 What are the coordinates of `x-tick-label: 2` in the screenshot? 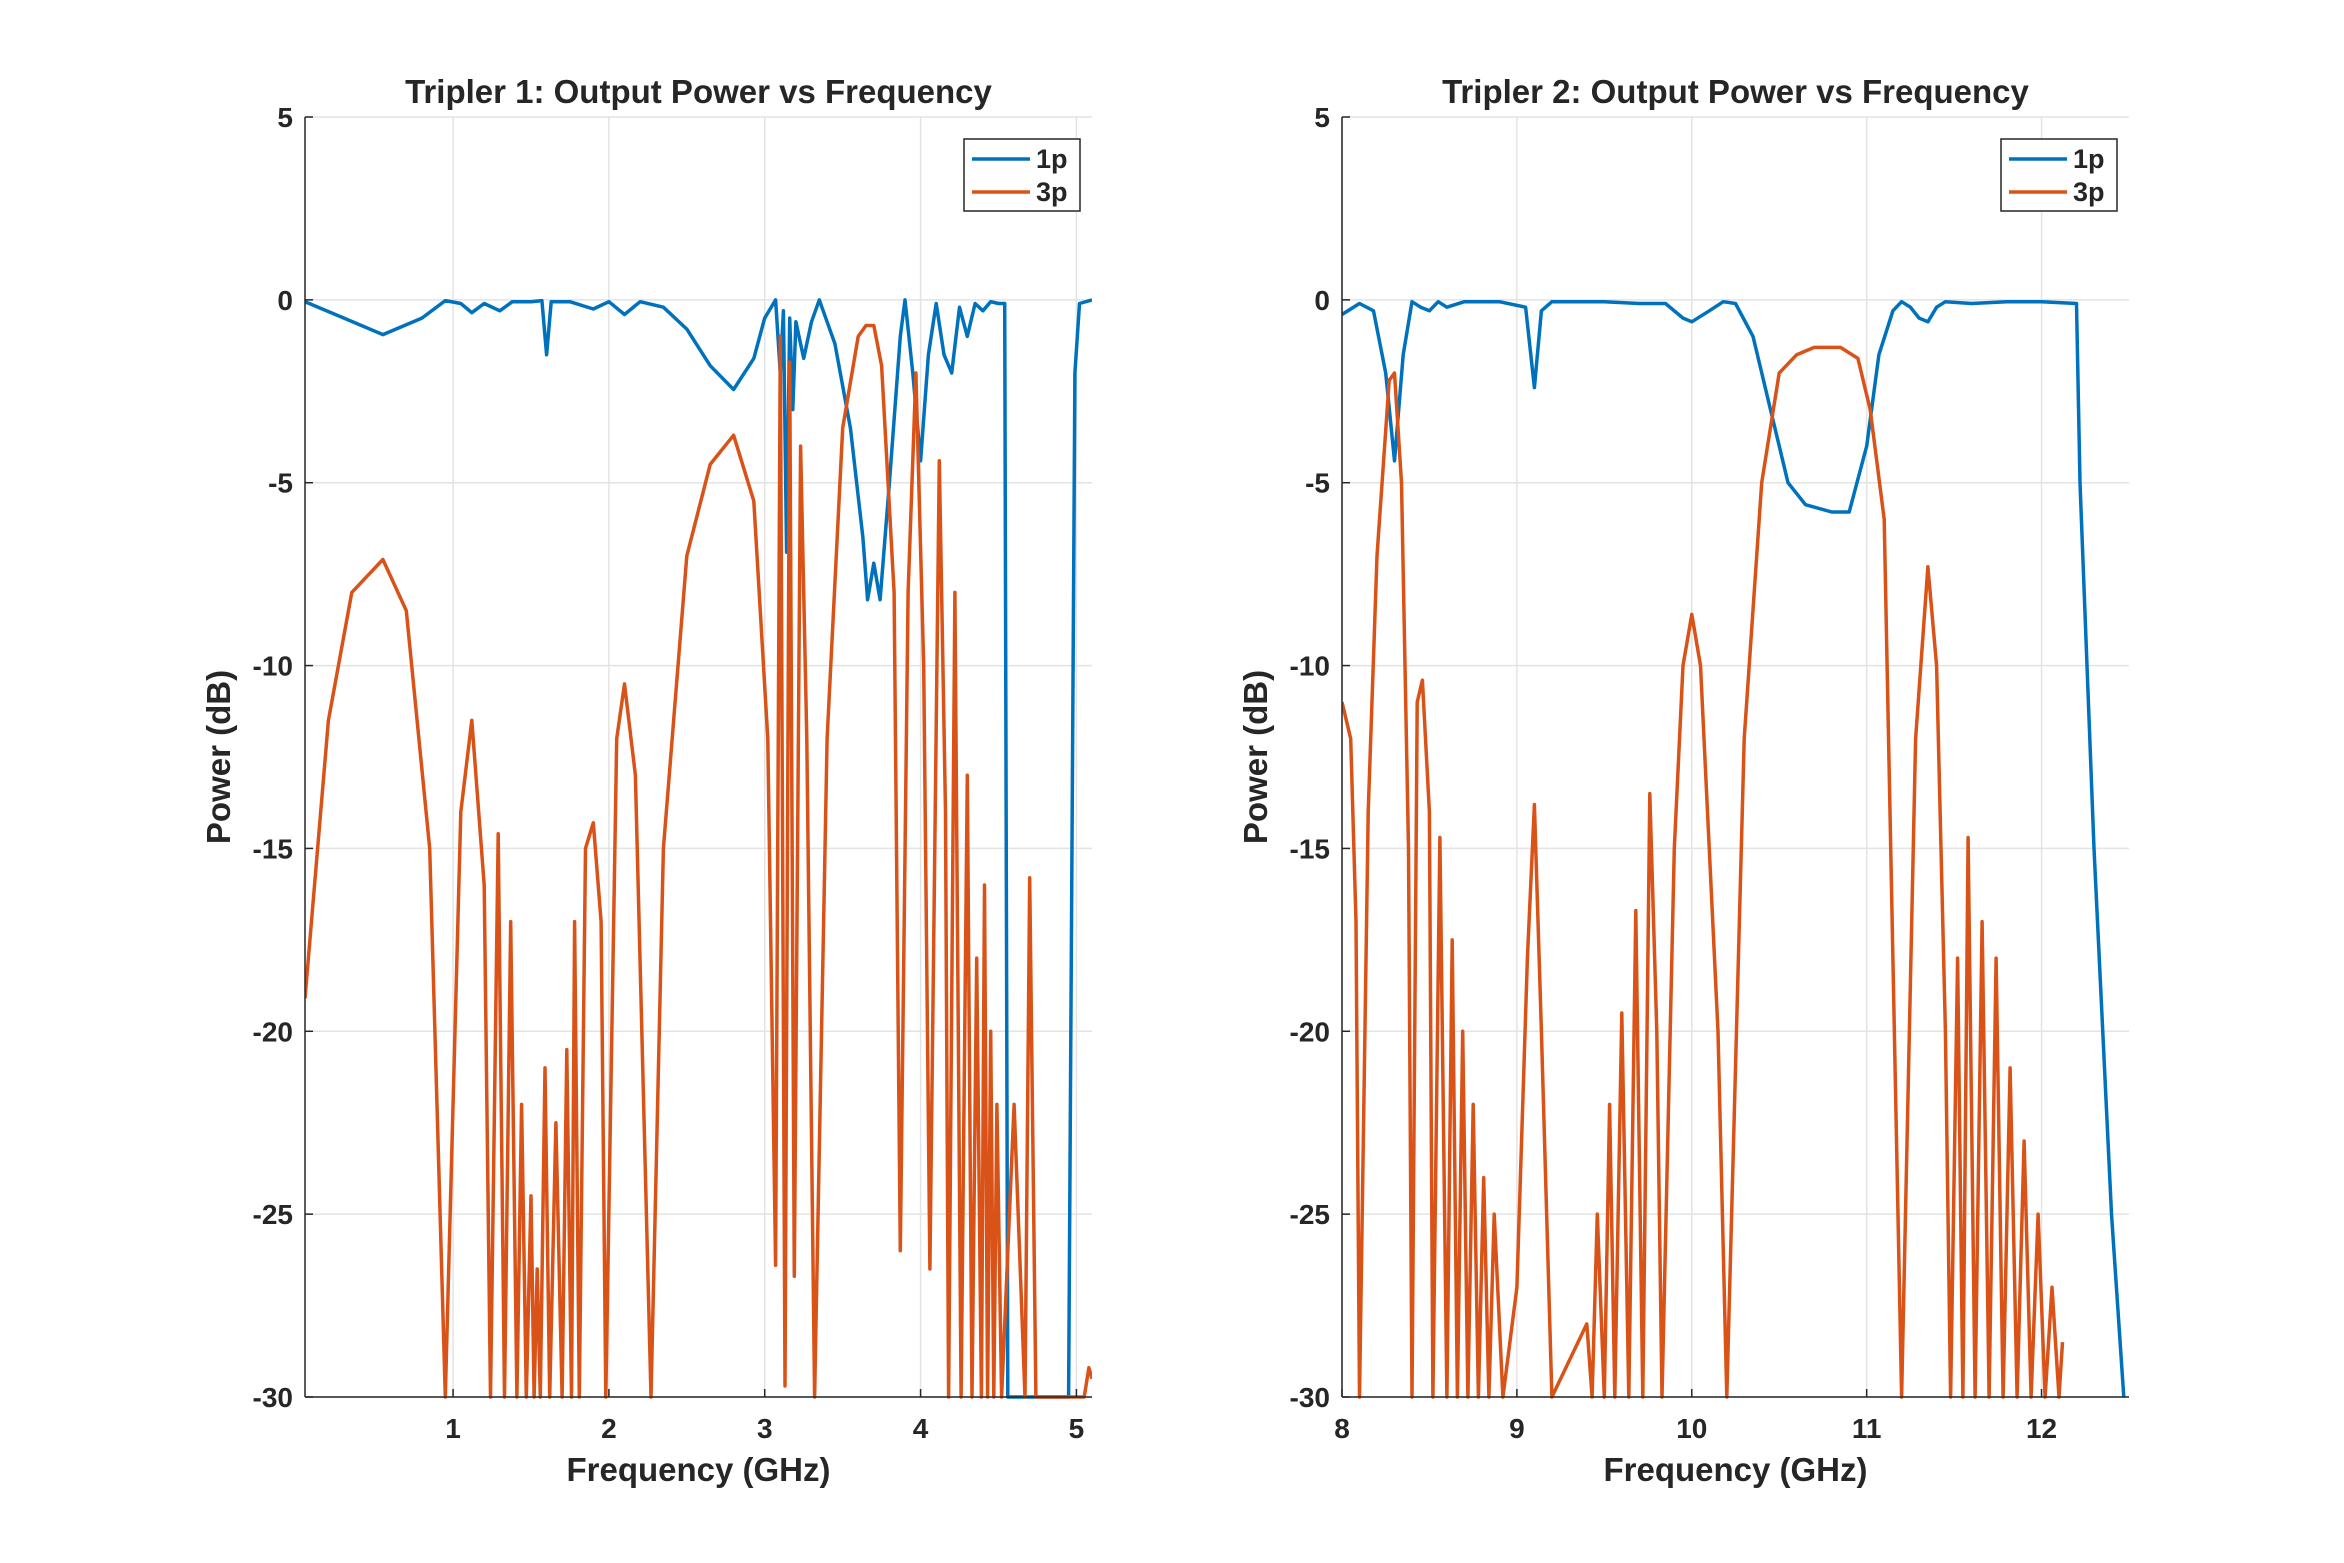 It's located at (609, 1428).